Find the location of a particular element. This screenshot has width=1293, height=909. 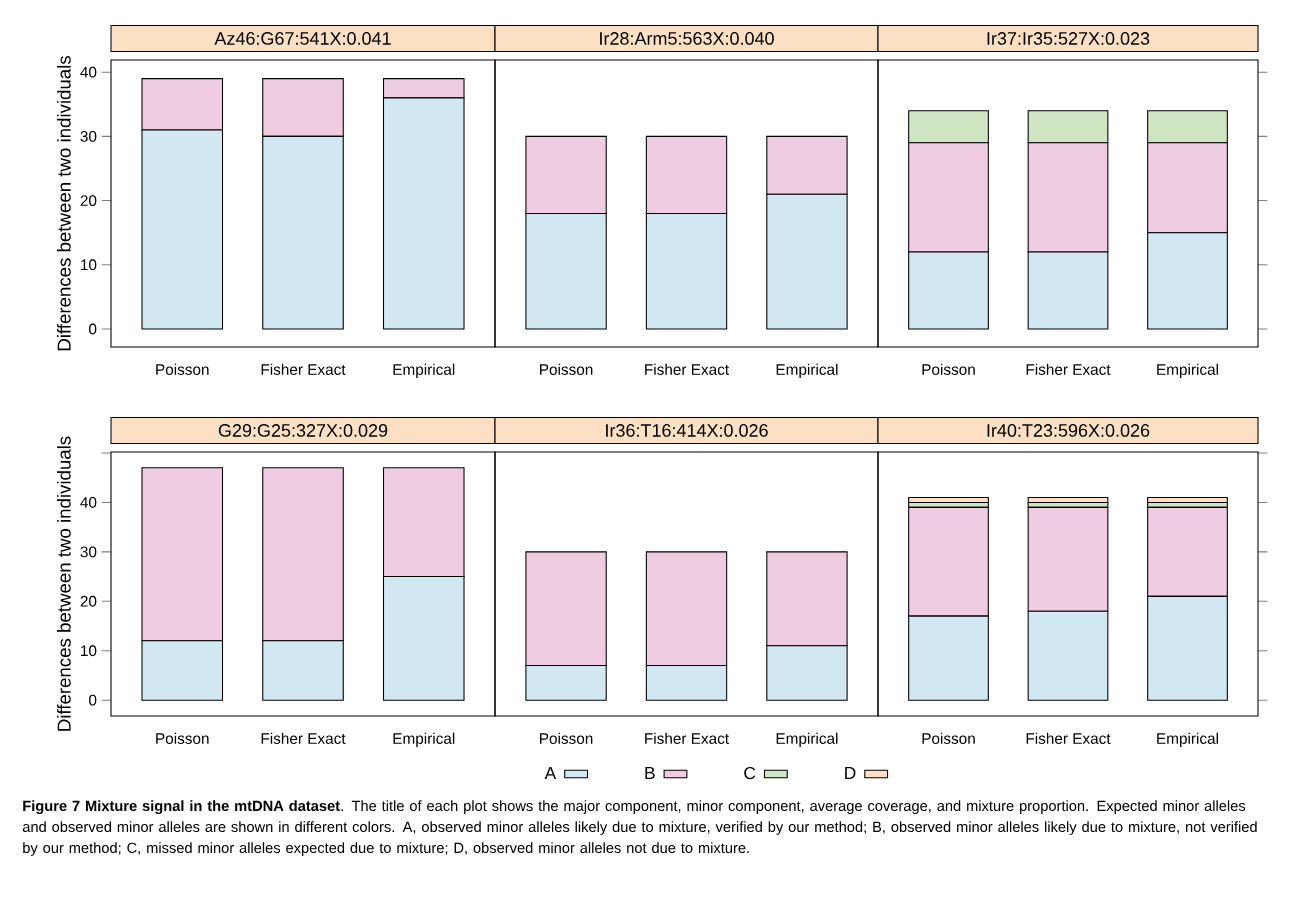

text: Figure 7 Mixture signal in the mtDNA dataset. The title of each plot shows the major component, minor component, average coverage, and mixture proportion. Expected minor alleles and observed minor alleles are shown in different colors. A, observed minor alleles likely due to mixture, verified by our method; B, observed minor alleles likely due to mixture, not verified by our method; C, missed minor alleles expected due to mixture; D, observed minor alleles not due to mixture. is located at coordinates (639, 828).